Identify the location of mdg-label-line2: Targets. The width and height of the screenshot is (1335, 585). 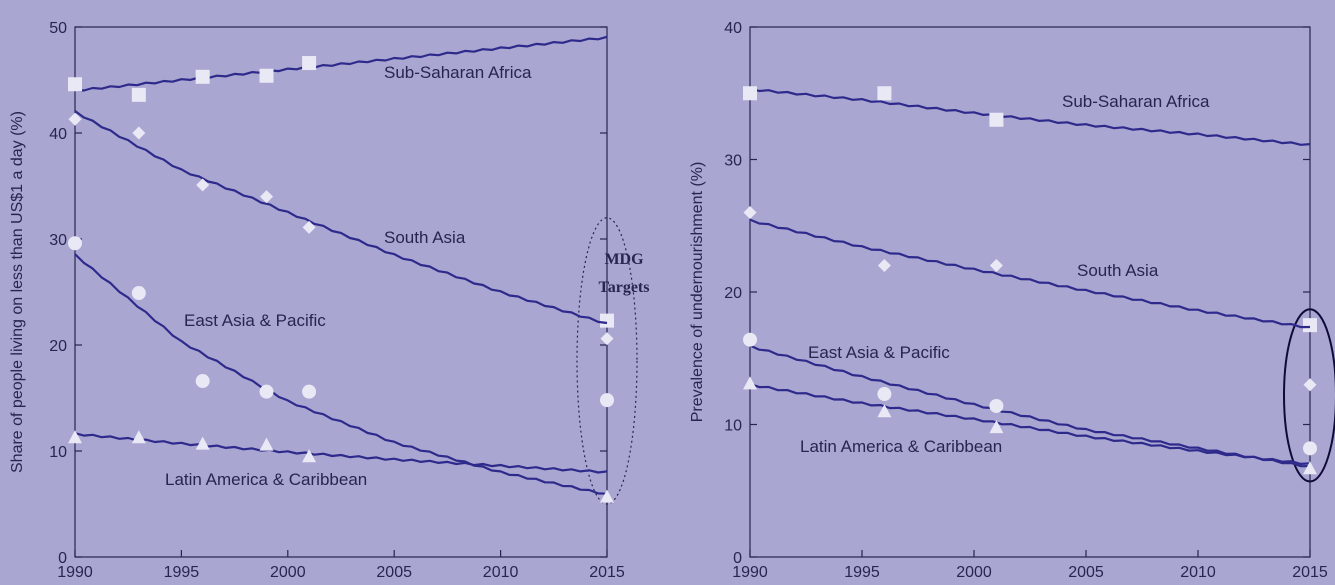
(624, 287).